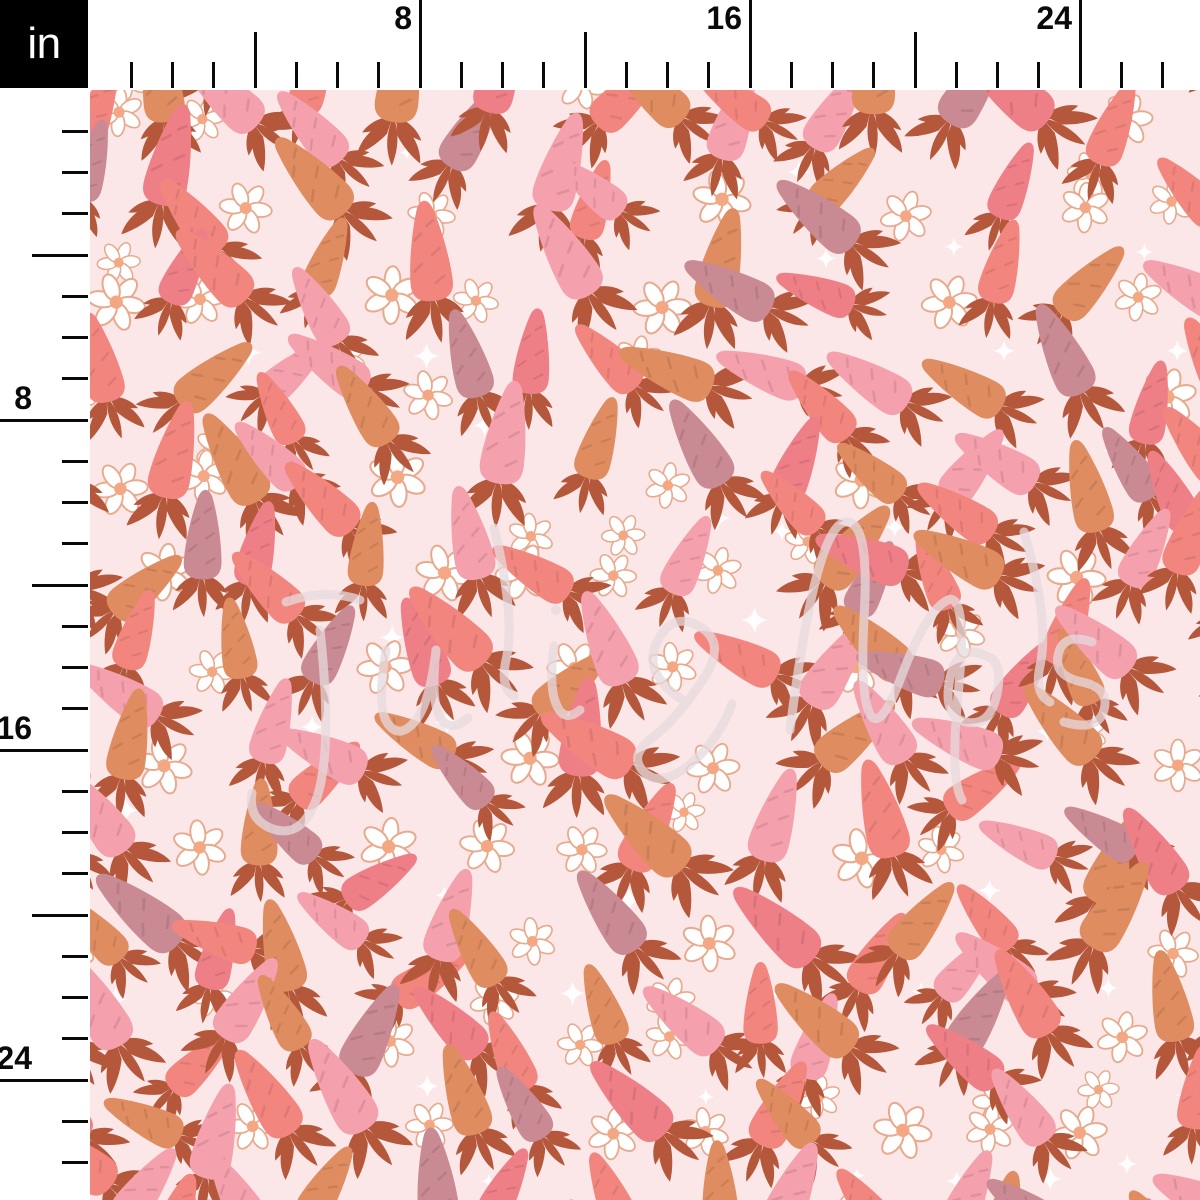  I want to click on daisy-petals, so click(200, 847).